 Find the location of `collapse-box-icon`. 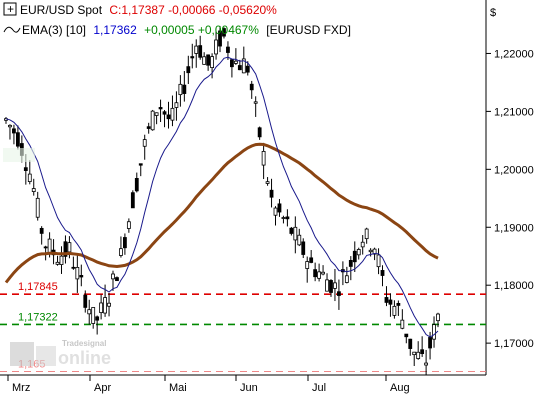

collapse-box-icon is located at coordinates (10, 9).